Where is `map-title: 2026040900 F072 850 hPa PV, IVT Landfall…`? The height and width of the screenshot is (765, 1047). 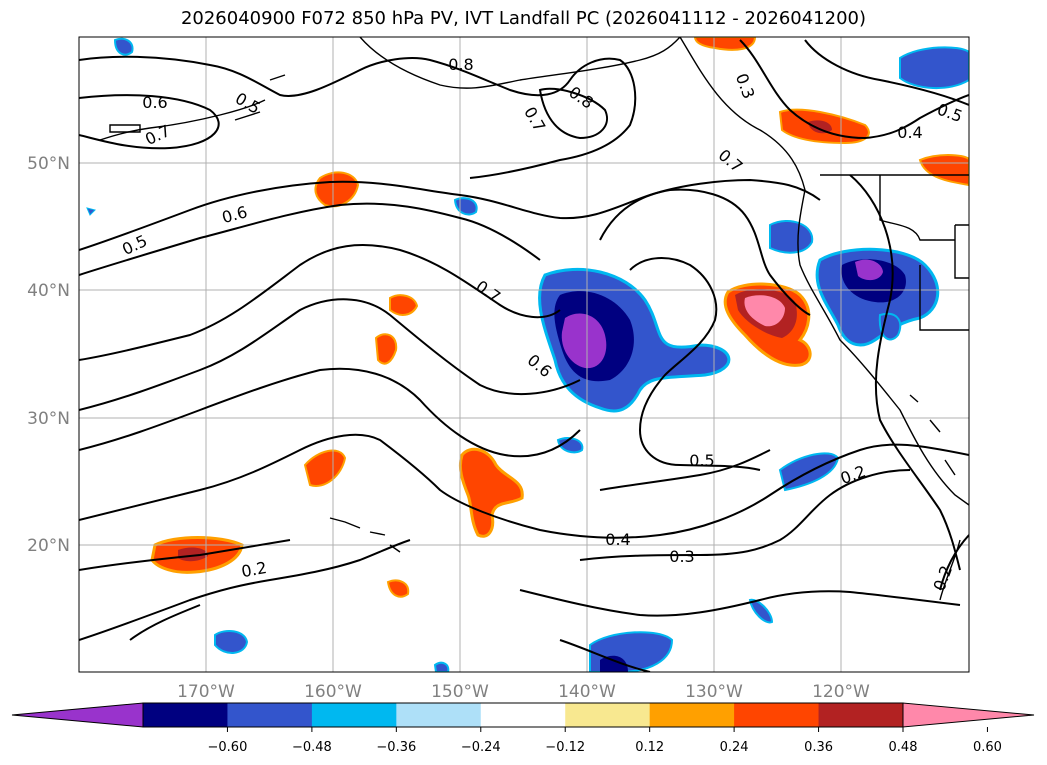
map-title: 2026040900 F072 850 hPa PV, IVT Landfall… is located at coordinates (523, 18).